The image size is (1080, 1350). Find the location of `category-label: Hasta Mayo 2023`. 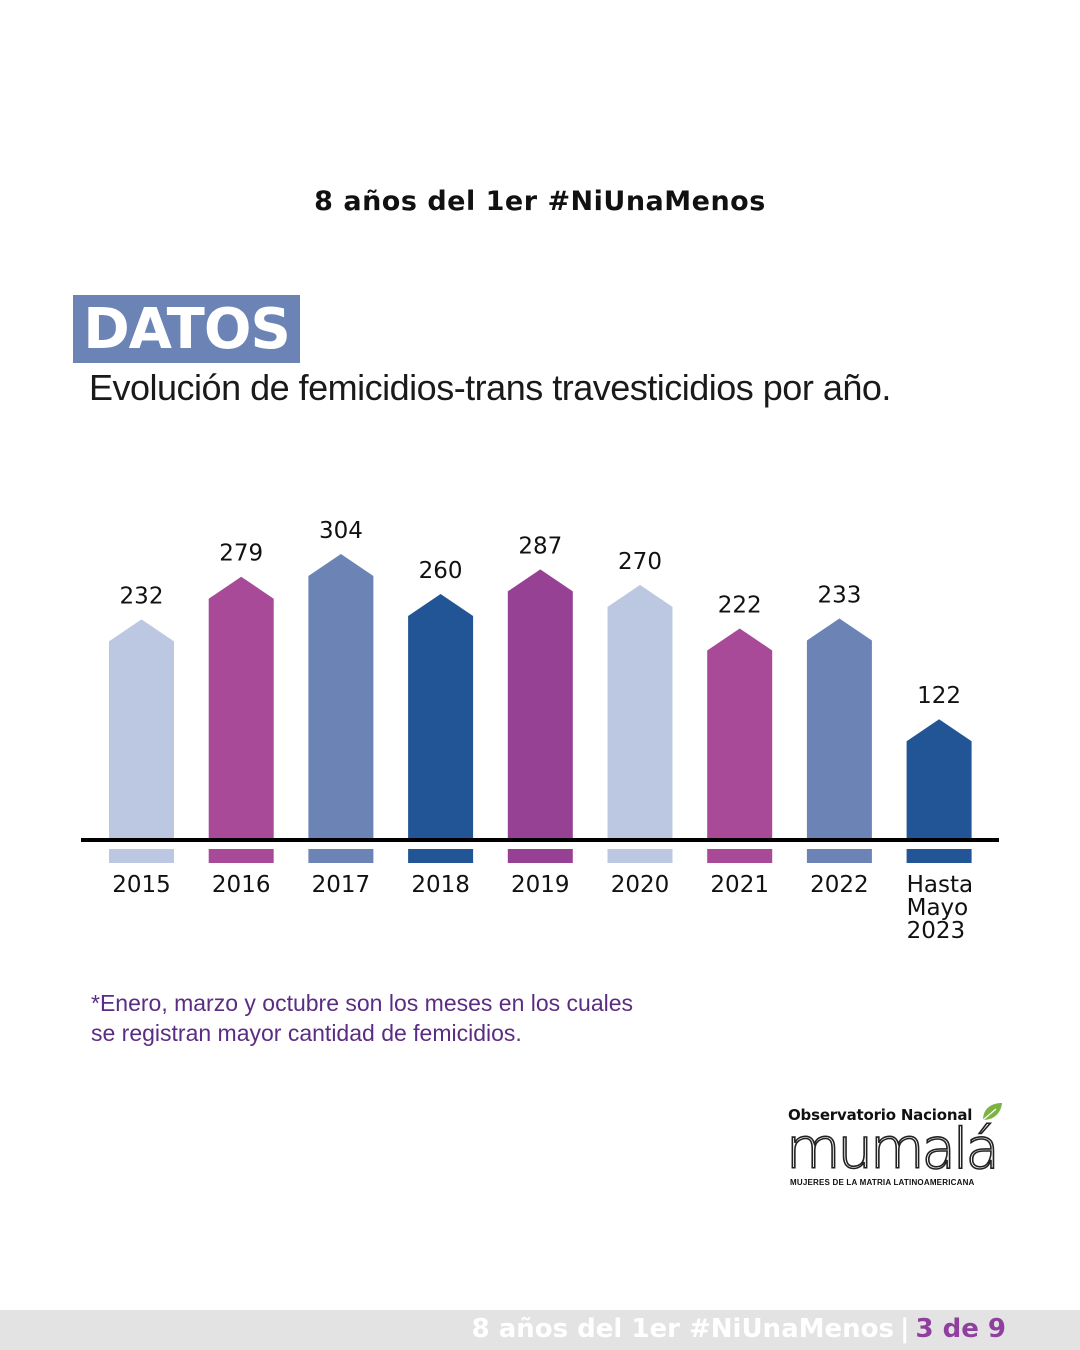

category-label: Hasta Mayo 2023 is located at coordinates (940, 908).